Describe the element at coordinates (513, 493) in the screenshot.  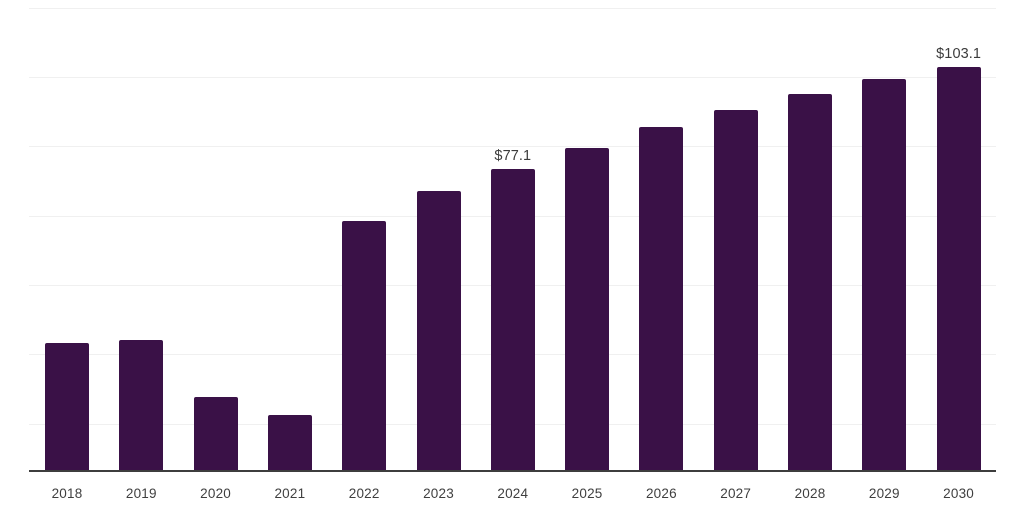
I see `x-tick-label-2024: 2024` at that location.